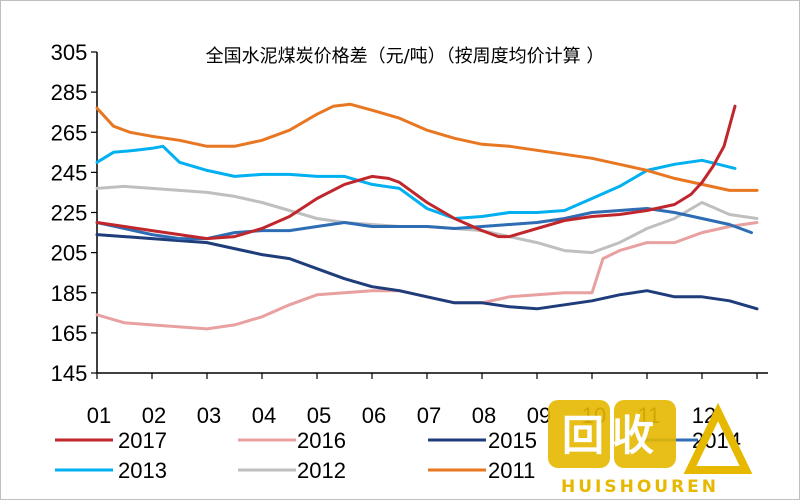  What do you see at coordinates (539, 415) in the screenshot?
I see `x-tick-label: 09` at bounding box center [539, 415].